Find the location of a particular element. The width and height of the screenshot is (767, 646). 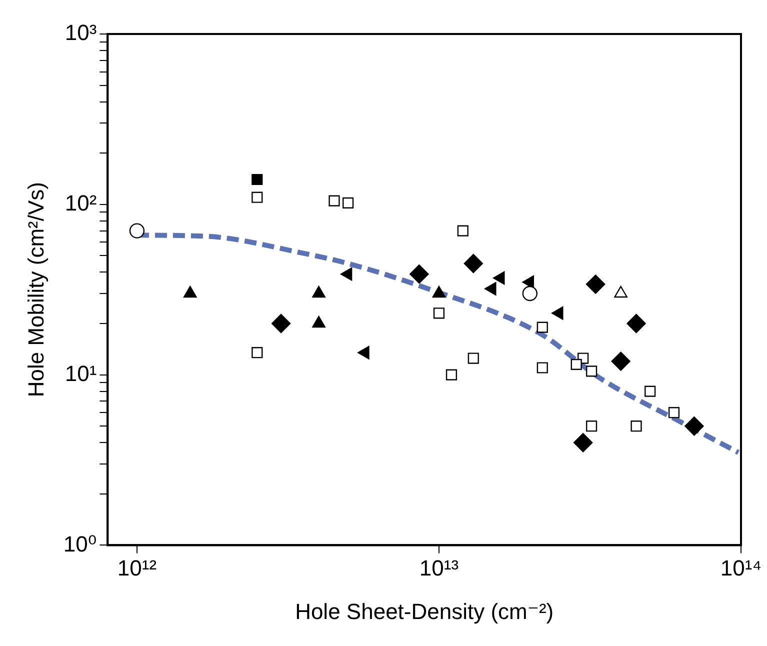

y-tick-label: 10¹ is located at coordinates (80, 373).